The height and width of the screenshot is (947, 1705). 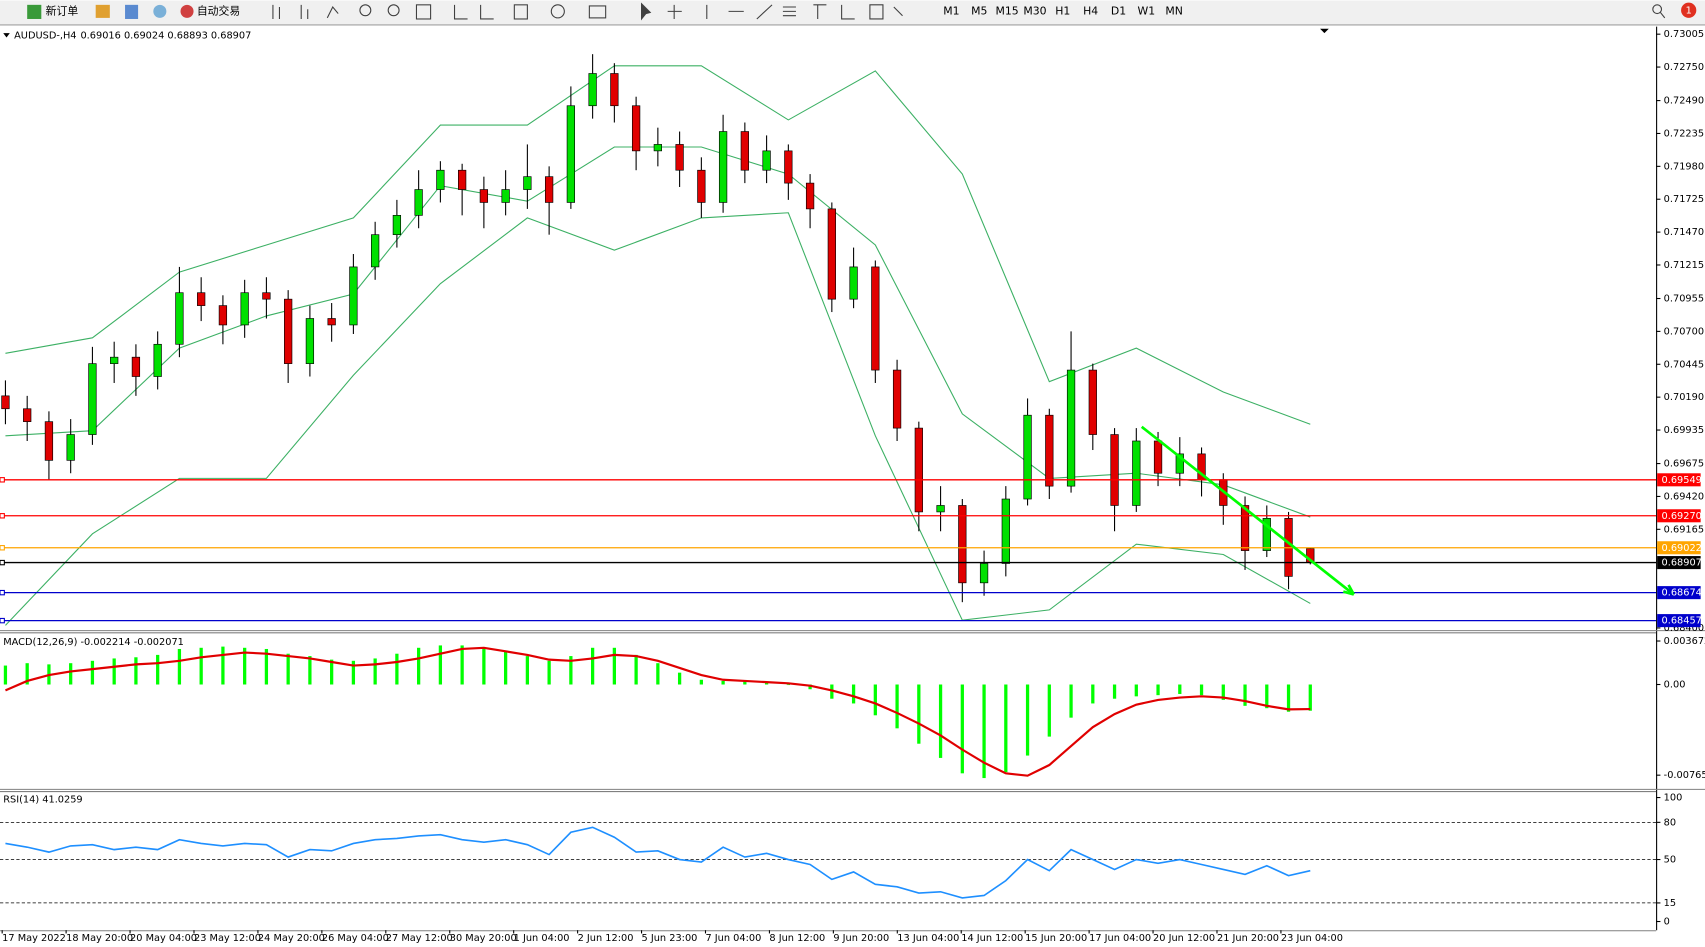 What do you see at coordinates (1090, 10) in the screenshot?
I see `timeframe-button: H4` at bounding box center [1090, 10].